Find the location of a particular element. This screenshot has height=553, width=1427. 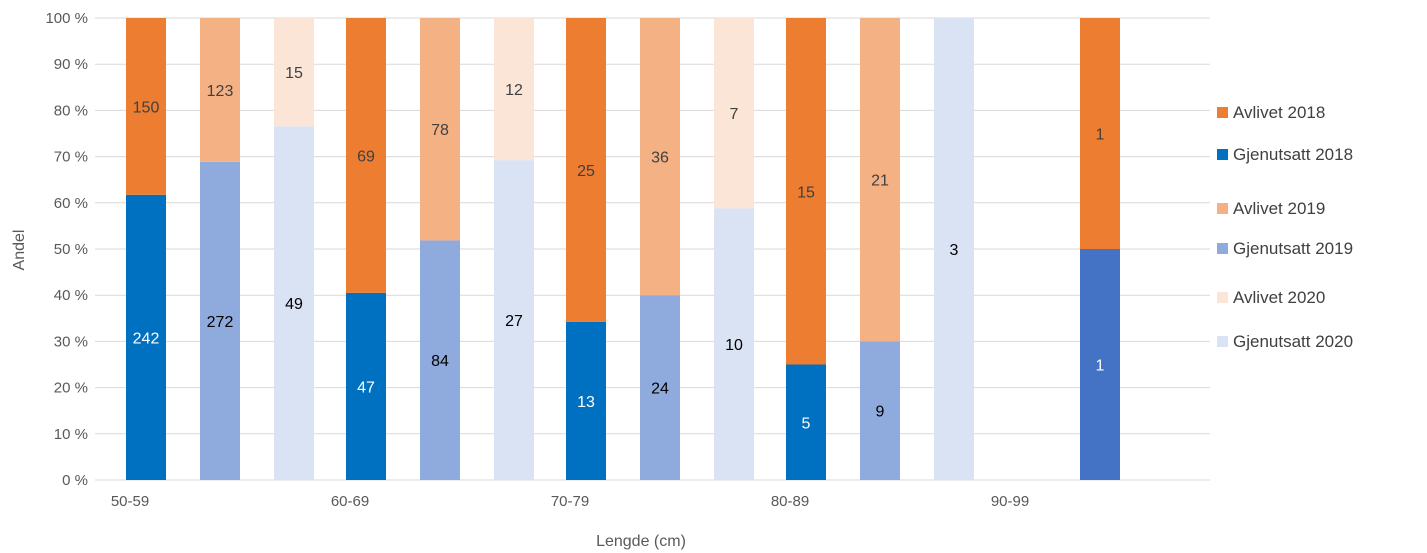

y-tick-label: 100 % is located at coordinates (66, 18).